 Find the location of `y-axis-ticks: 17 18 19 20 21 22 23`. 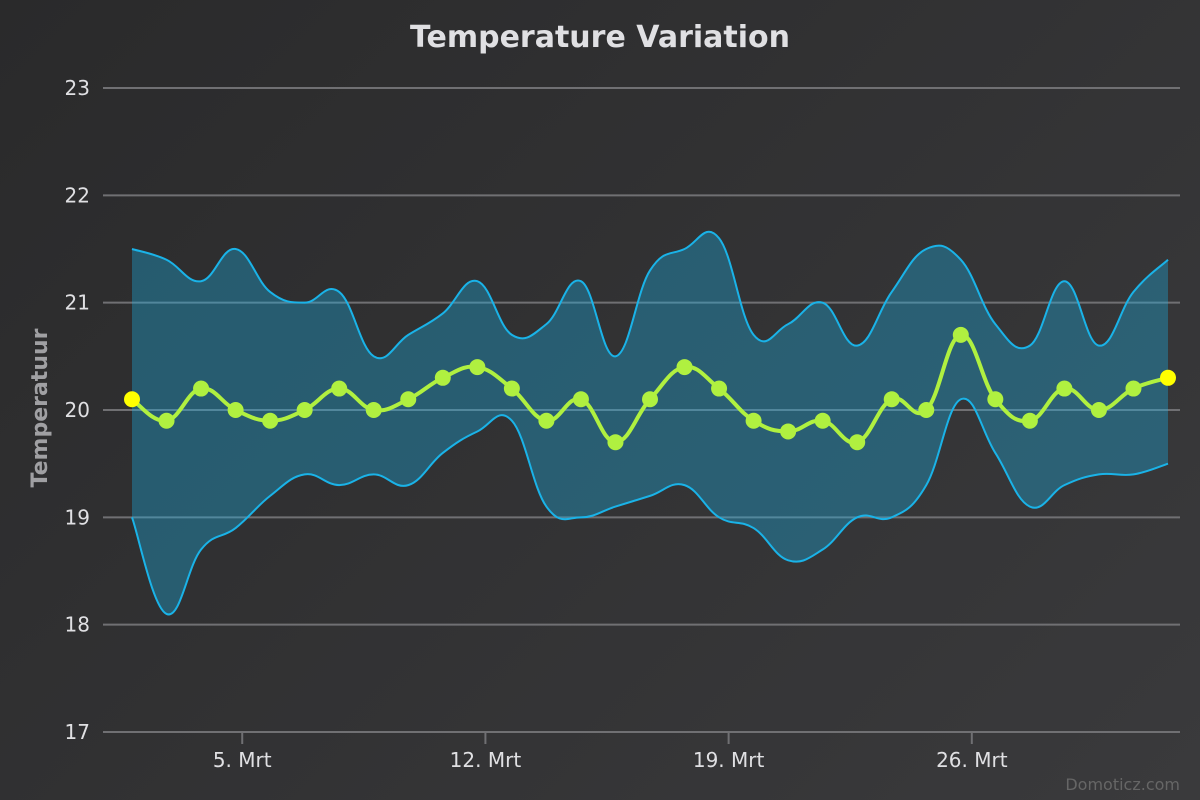

y-axis-ticks: 17 18 19 20 21 22 23 is located at coordinates (77, 410).